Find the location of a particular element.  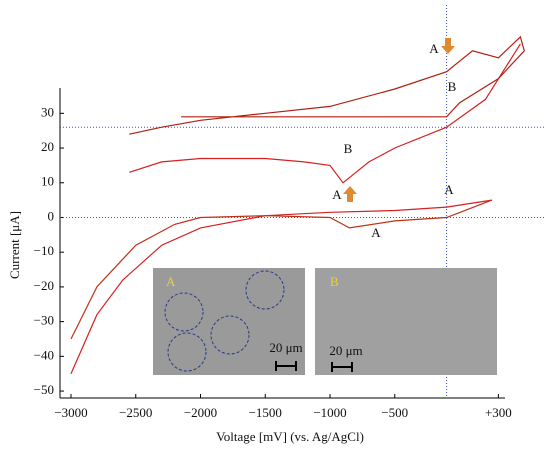

y-tick-label: 0 is located at coordinates (51, 215).